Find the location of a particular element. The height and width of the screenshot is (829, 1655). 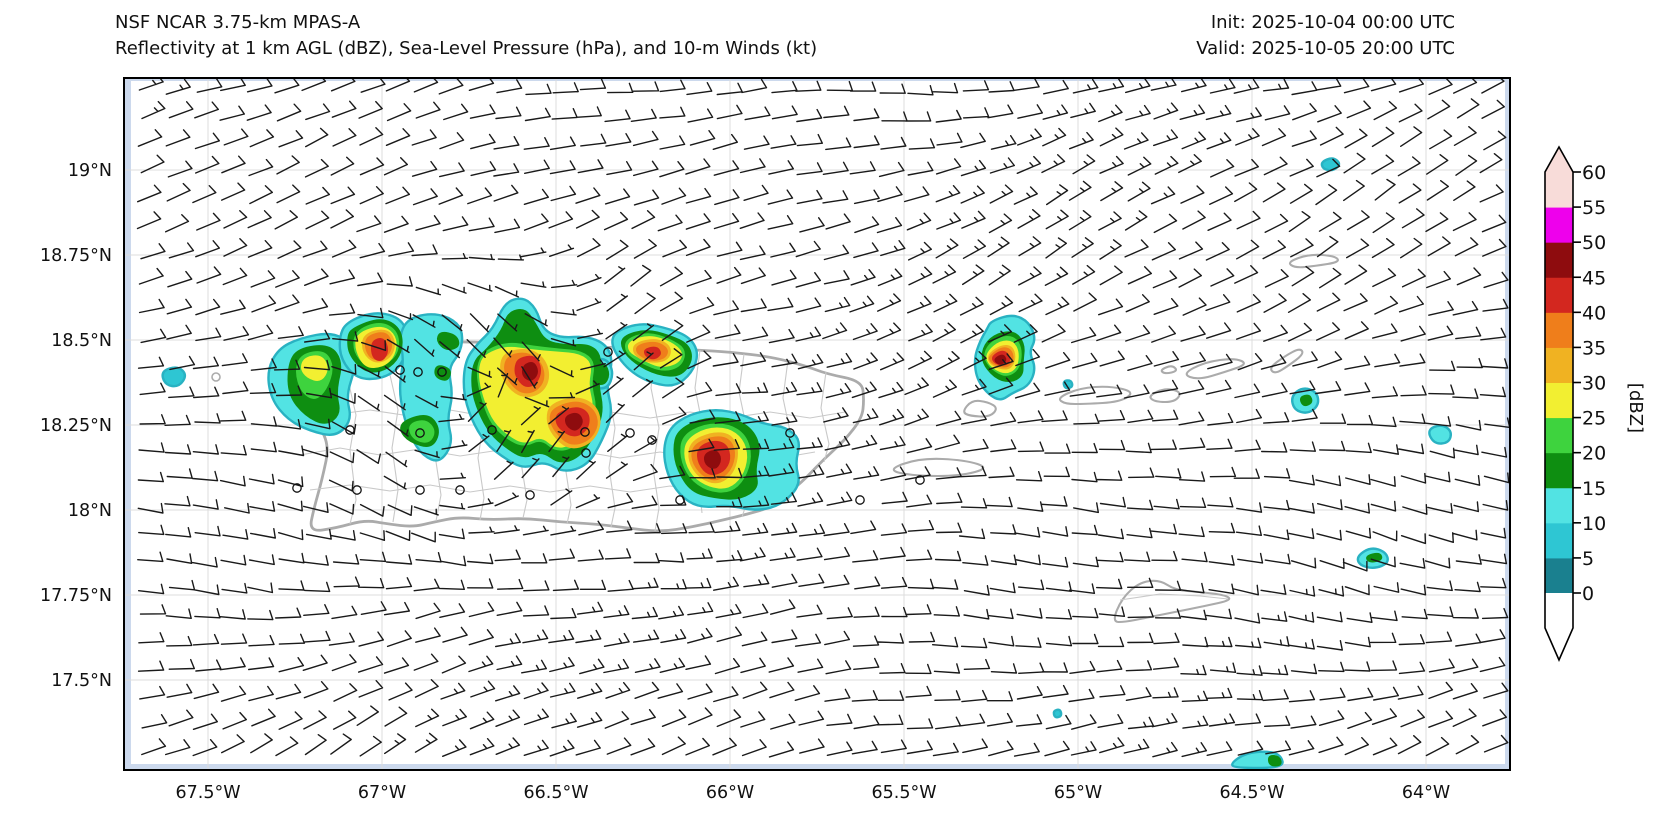

colorbar-unit-label: [dBZ] is located at coordinates (1635, 408).